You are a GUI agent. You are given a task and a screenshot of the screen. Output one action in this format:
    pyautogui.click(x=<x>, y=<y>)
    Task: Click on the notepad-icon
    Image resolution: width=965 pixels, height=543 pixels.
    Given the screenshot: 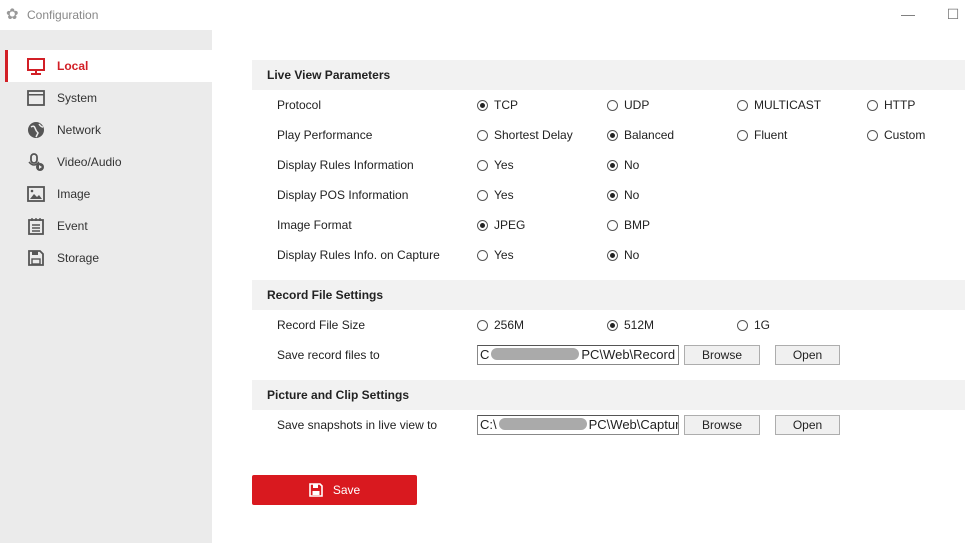 What is the action you would take?
    pyautogui.click(x=36, y=226)
    